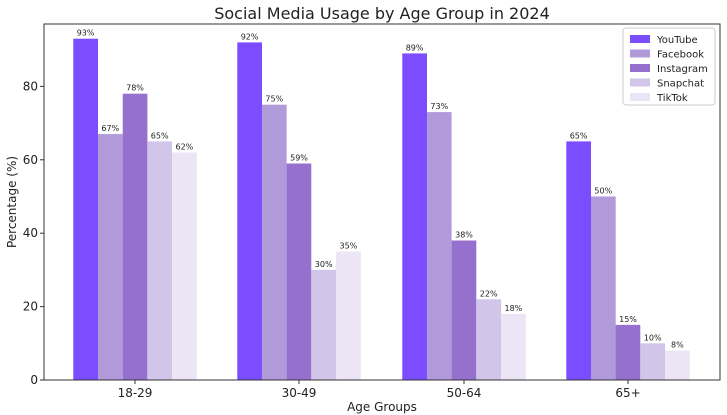 Image resolution: width=727 pixels, height=415 pixels. What do you see at coordinates (578, 260) in the screenshot?
I see `bar-youtube-65+` at bounding box center [578, 260].